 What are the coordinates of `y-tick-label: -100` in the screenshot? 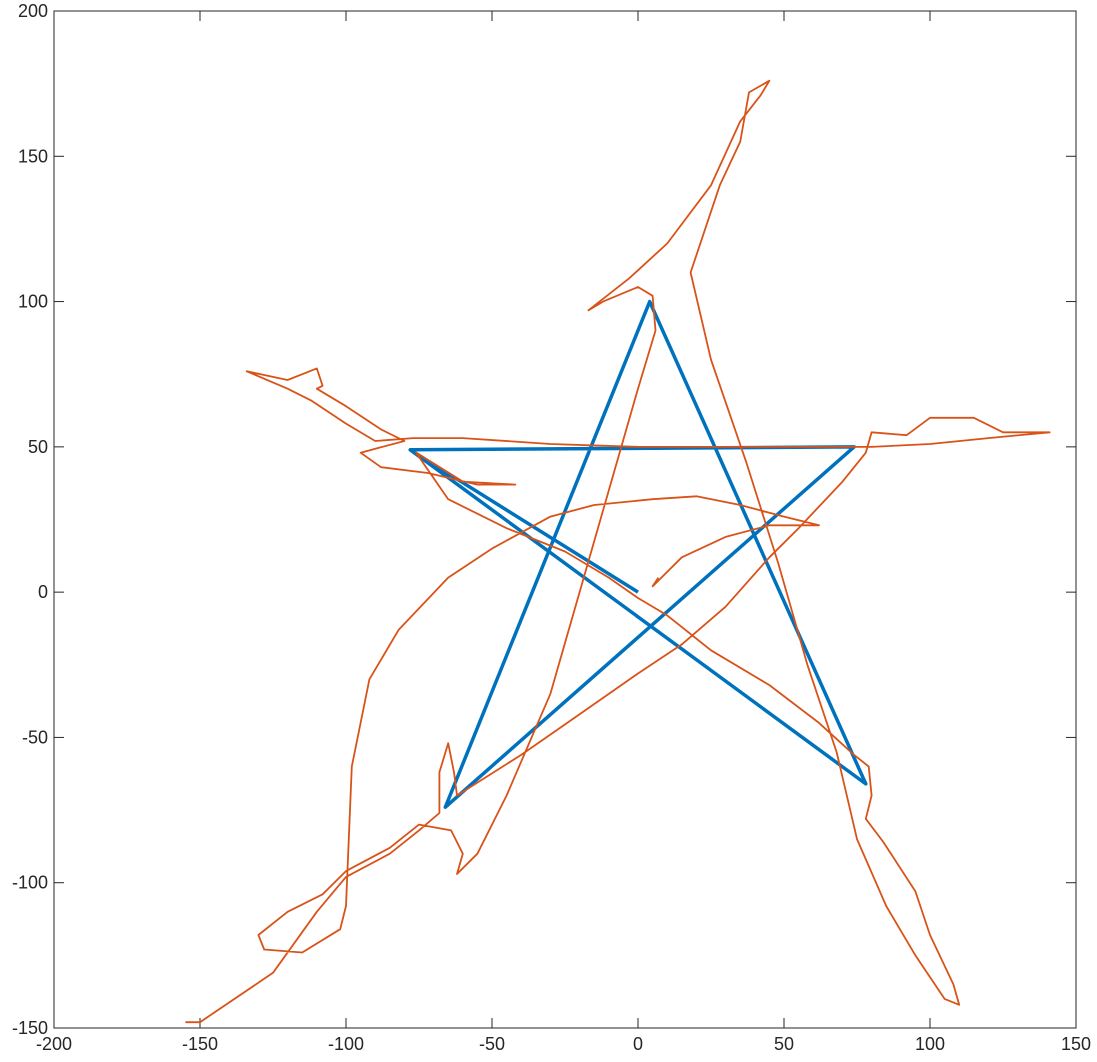 It's located at (30, 883).